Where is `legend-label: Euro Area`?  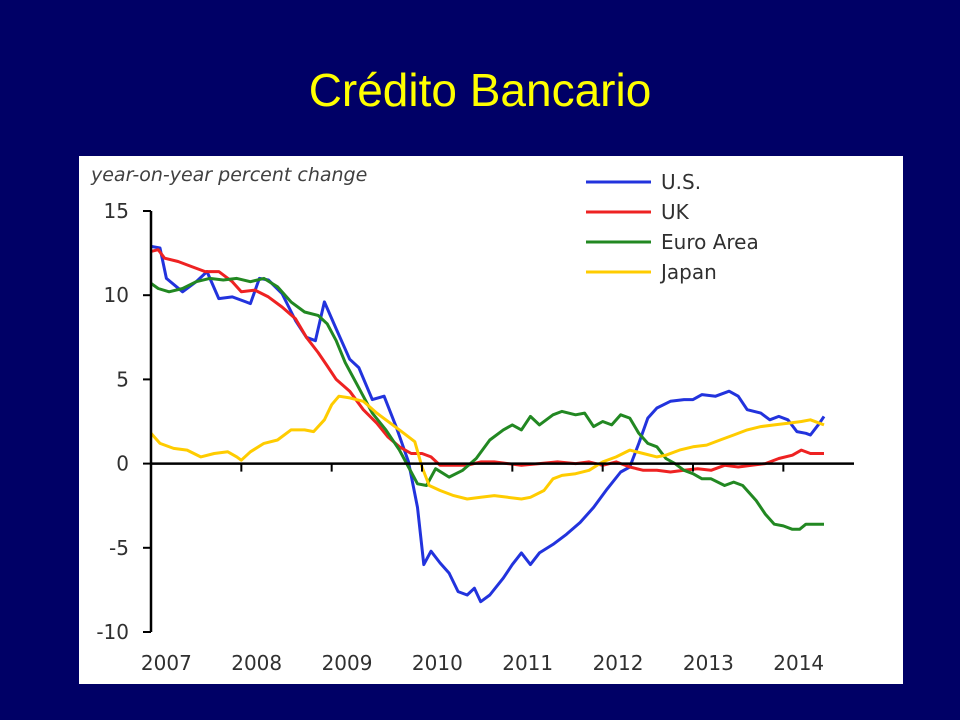
legend-label: Euro Area is located at coordinates (710, 242).